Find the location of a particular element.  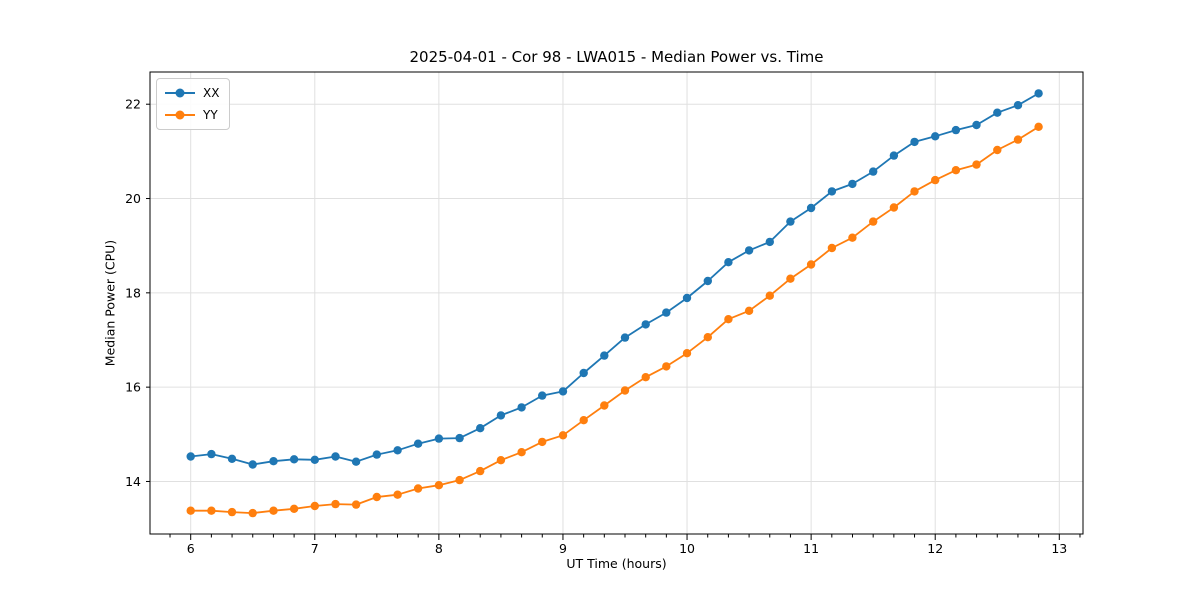

svg-text: 18 is located at coordinates (133, 292).